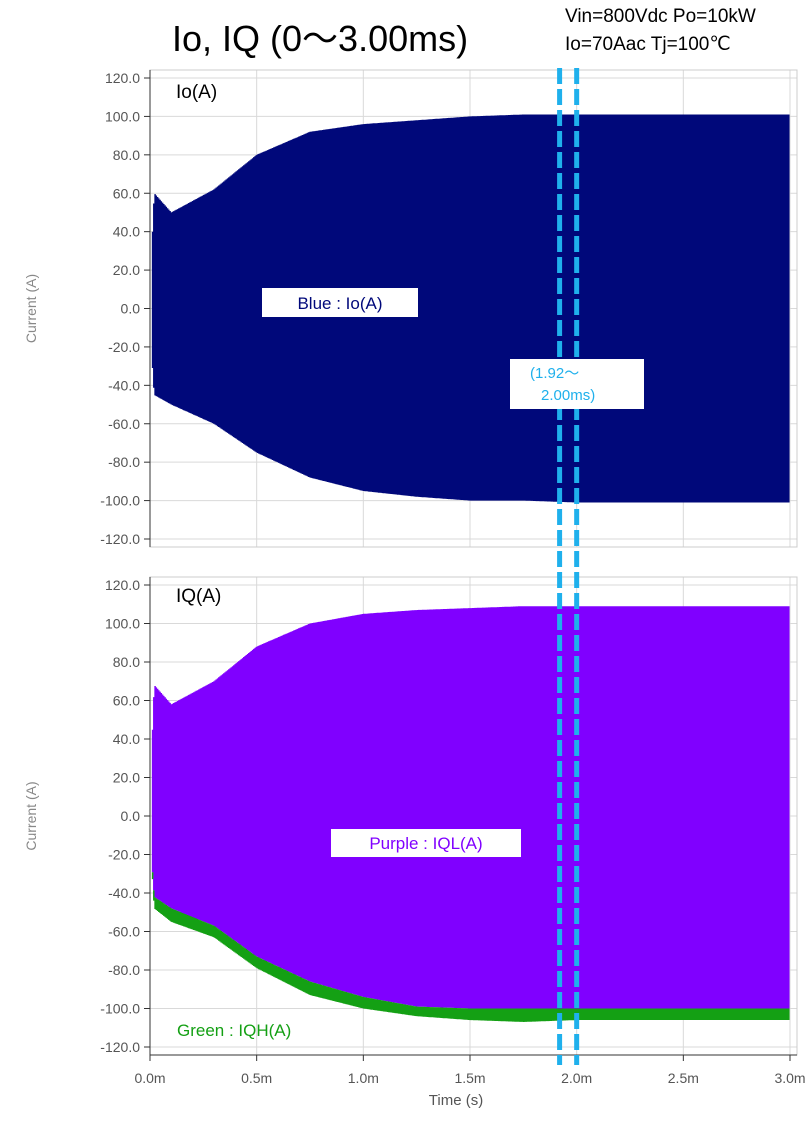 The height and width of the screenshot is (1122, 812). I want to click on x-axis-label: Time (s), so click(456, 1100).